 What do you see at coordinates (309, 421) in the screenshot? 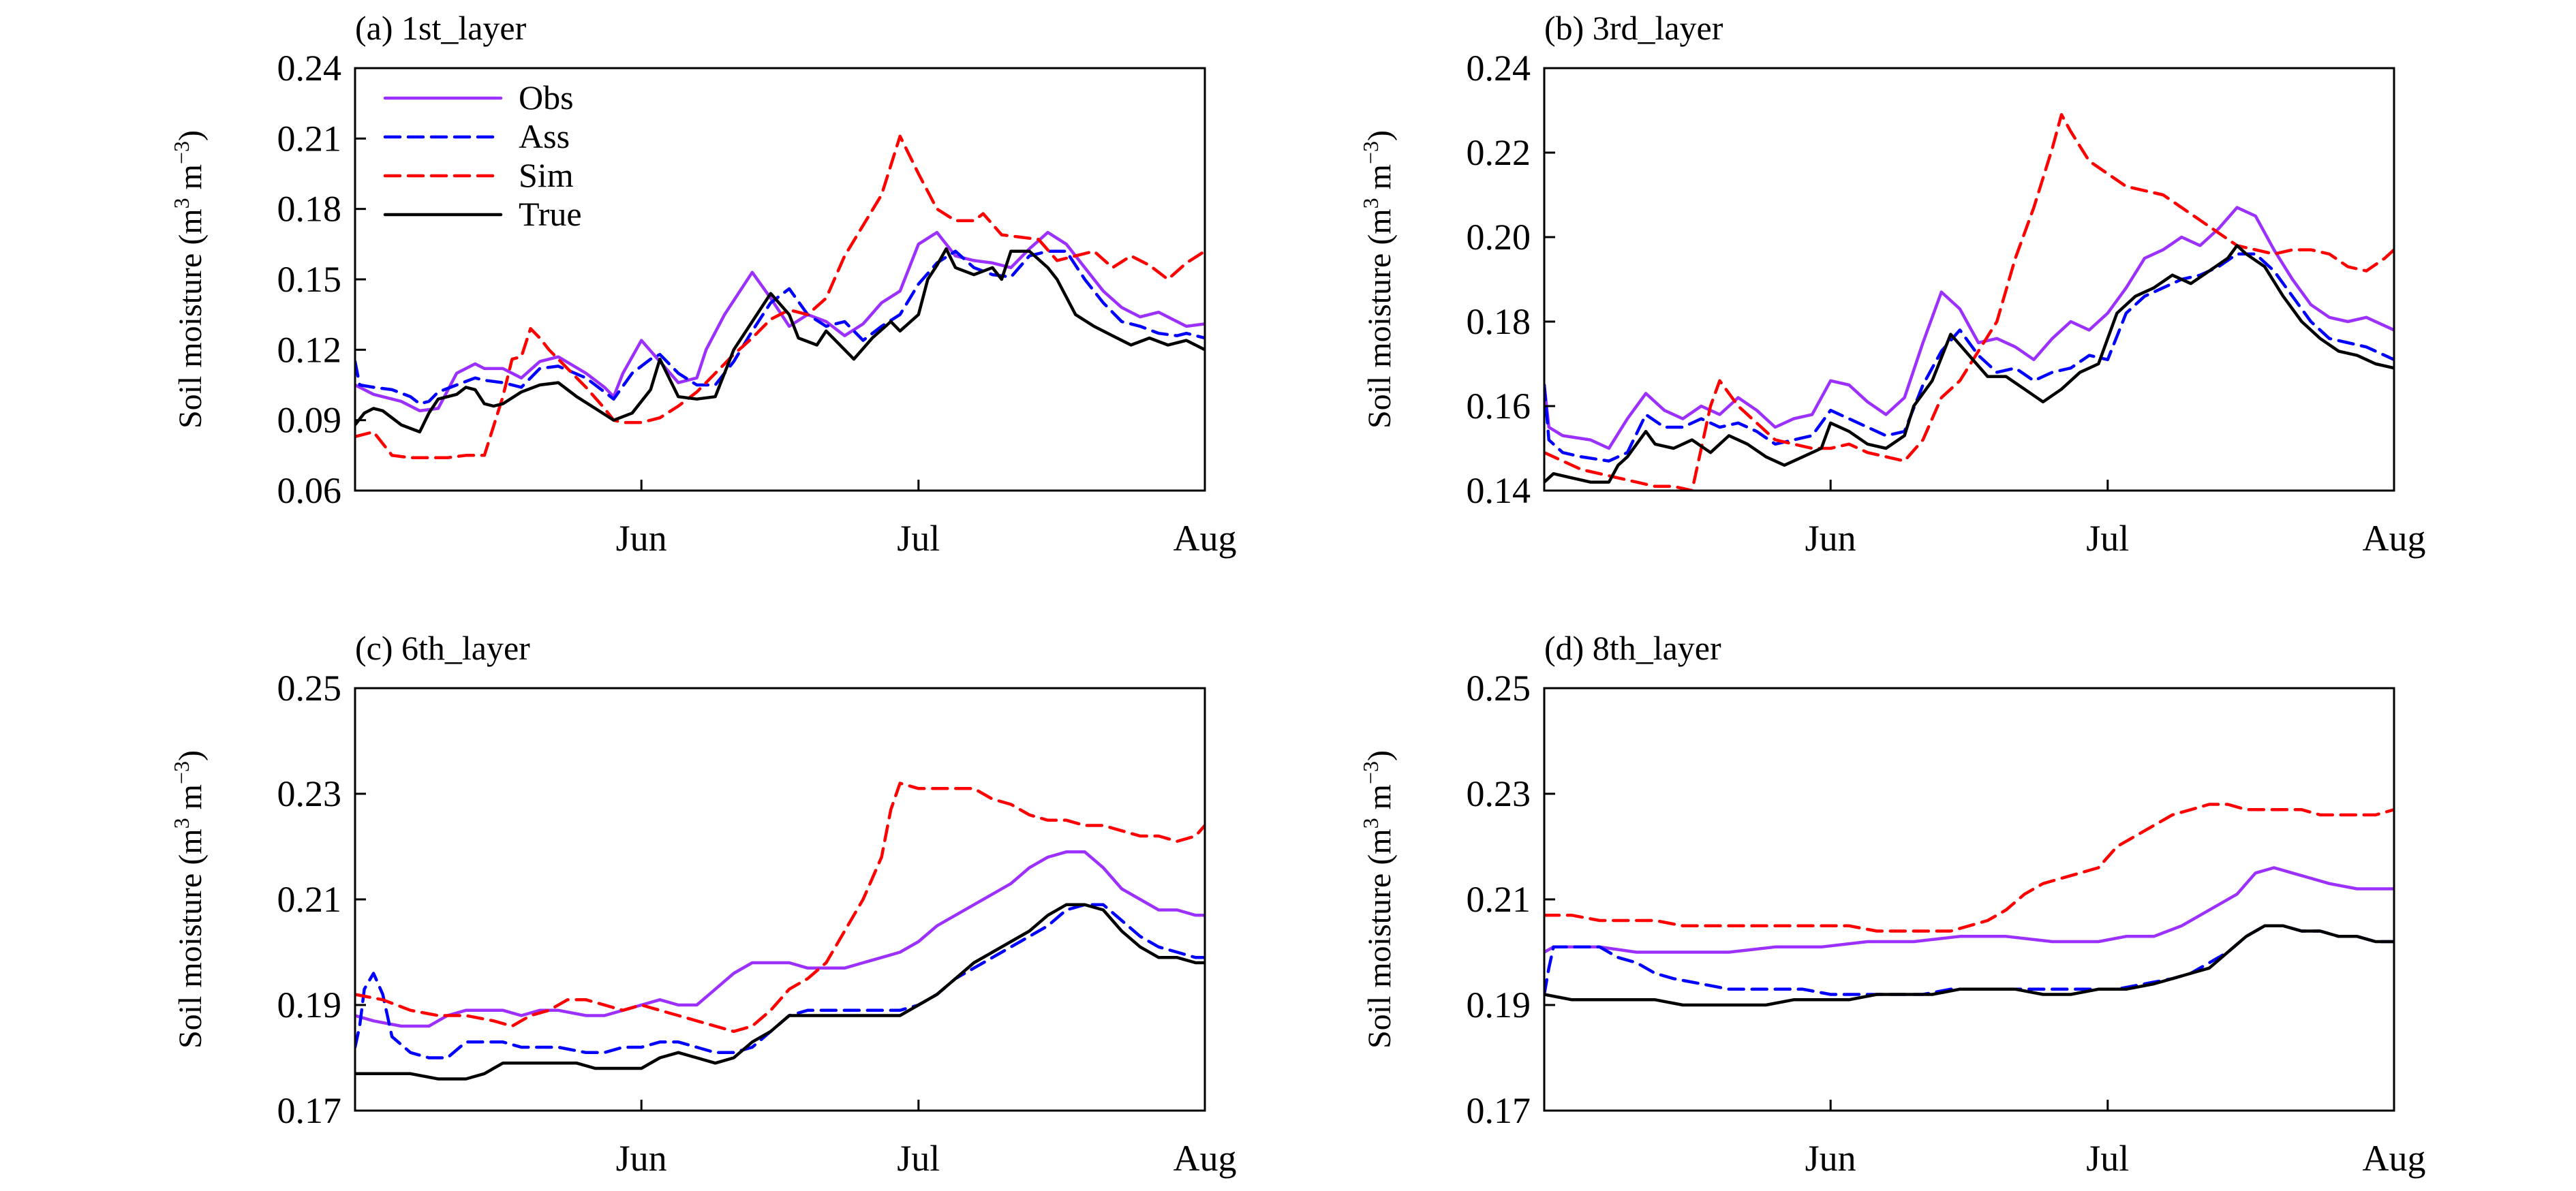
I see `y-tick-label: 0.09` at bounding box center [309, 421].